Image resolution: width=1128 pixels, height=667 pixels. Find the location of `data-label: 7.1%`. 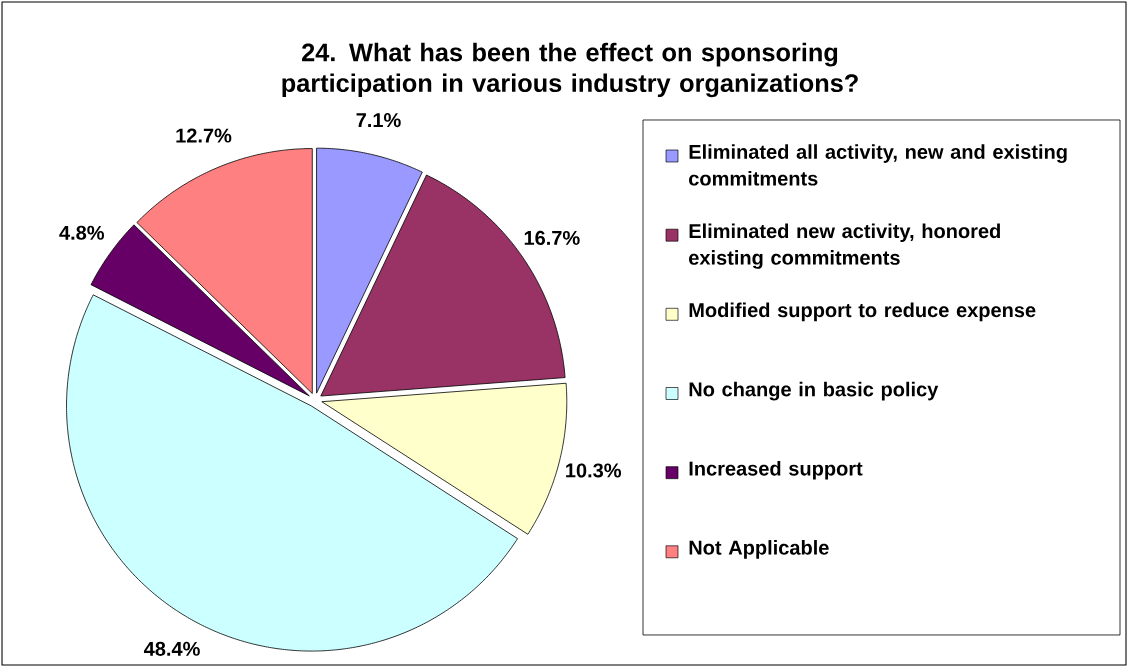

data-label: 7.1% is located at coordinates (378, 120).